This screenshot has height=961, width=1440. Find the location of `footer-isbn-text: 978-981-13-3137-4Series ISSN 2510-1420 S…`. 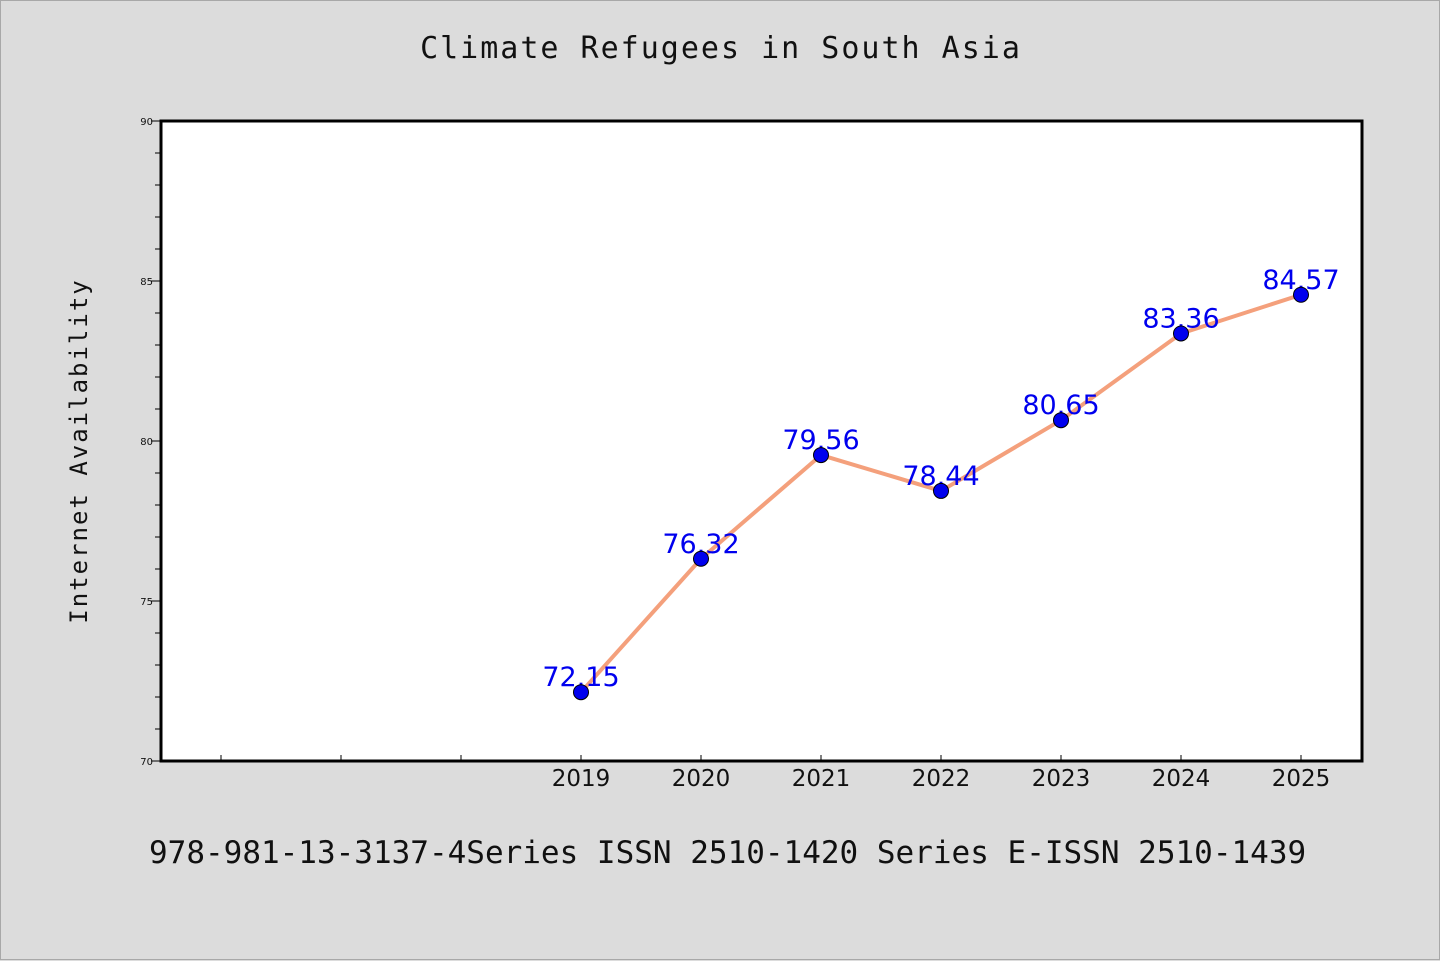

footer-isbn-text: 978-981-13-3137-4Series ISSN 2510-1420 S… is located at coordinates (728, 853).